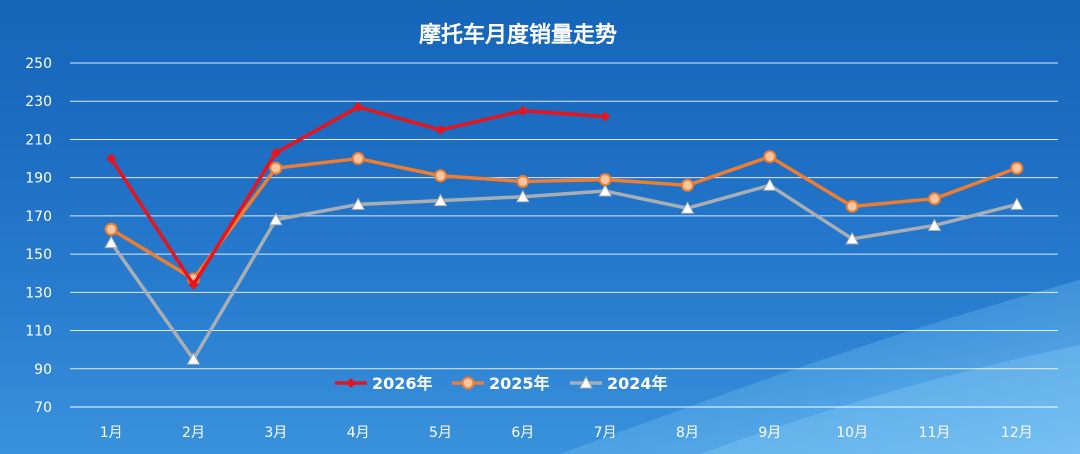  What do you see at coordinates (38, 332) in the screenshot?
I see `y-tick-label: 110` at bounding box center [38, 332].